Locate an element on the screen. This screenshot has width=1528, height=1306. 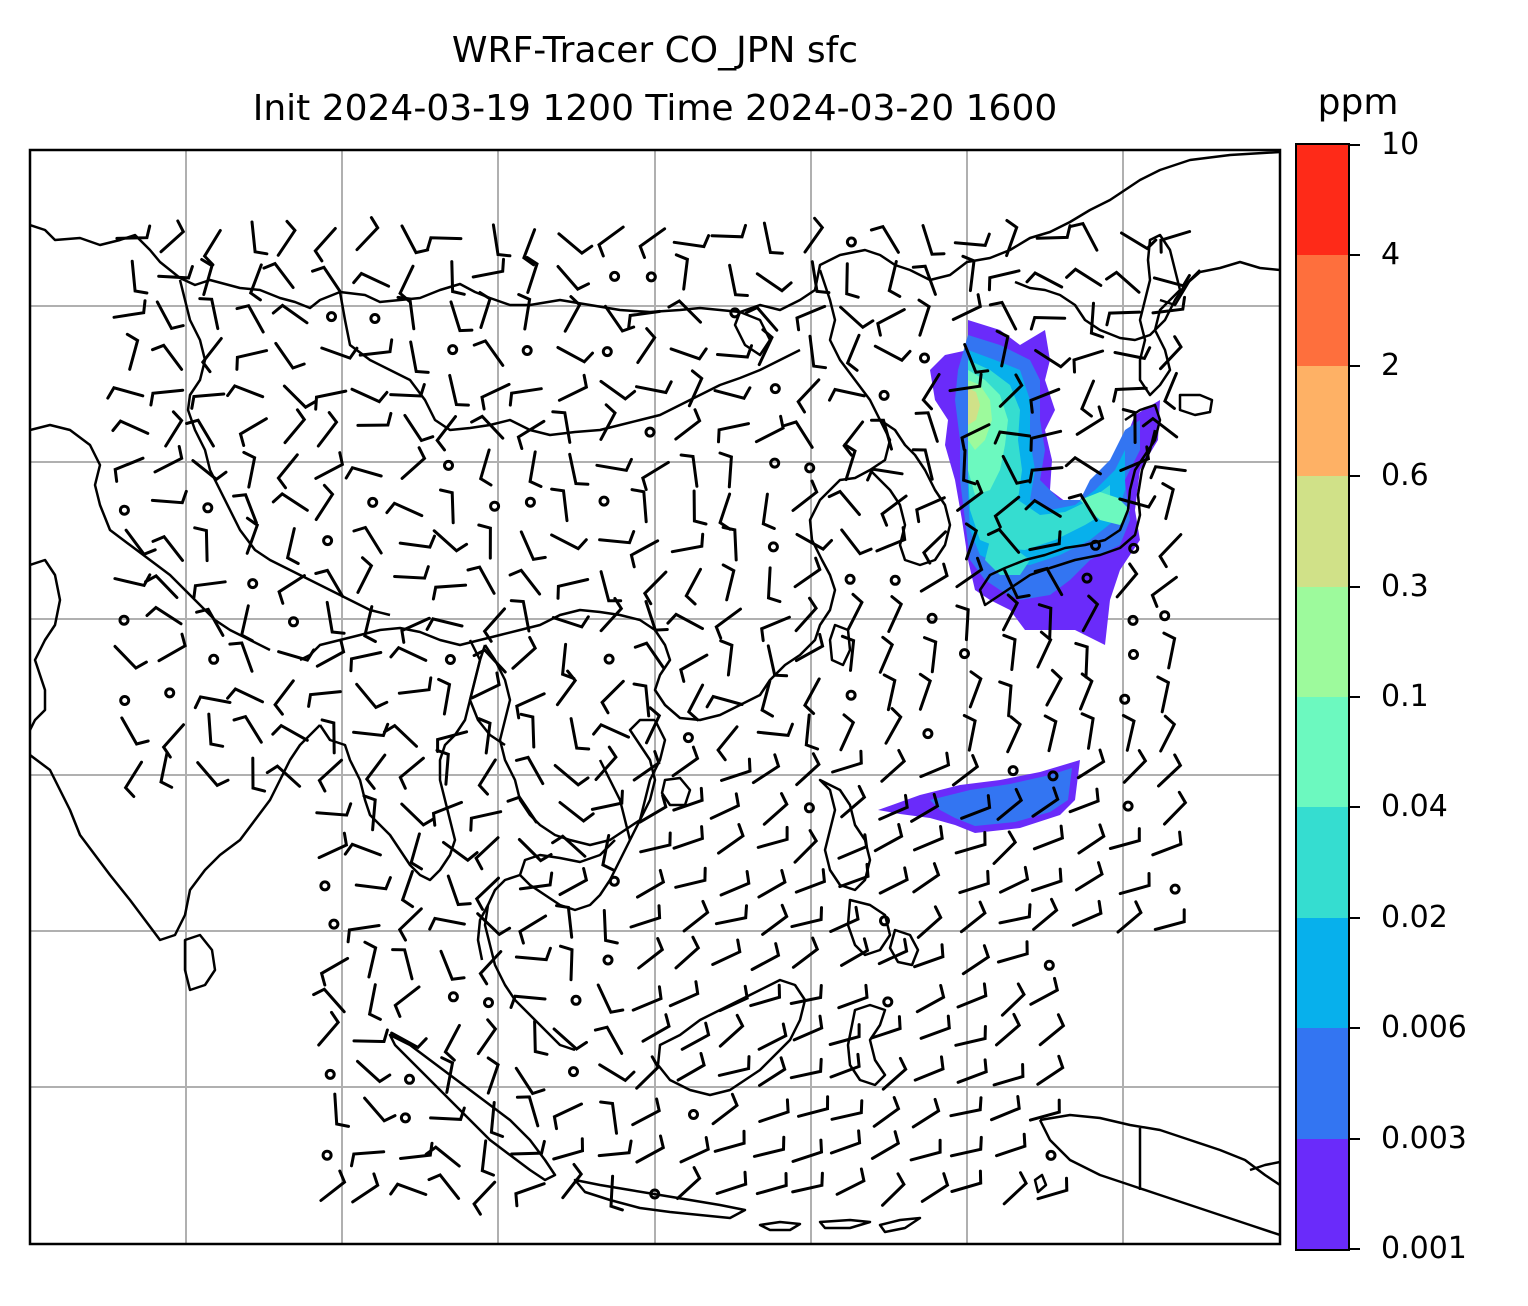
colorbar-segment is located at coordinates (1322, 310).